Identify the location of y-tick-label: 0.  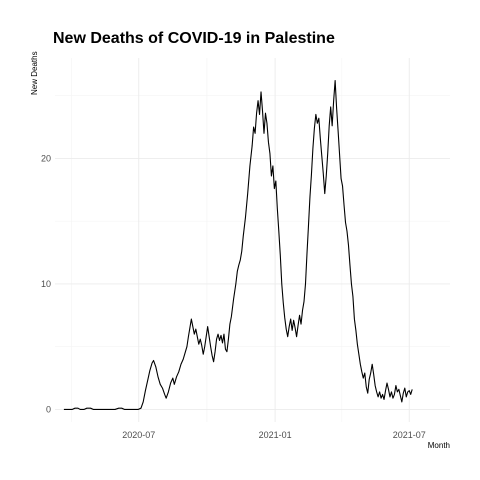
(48, 409).